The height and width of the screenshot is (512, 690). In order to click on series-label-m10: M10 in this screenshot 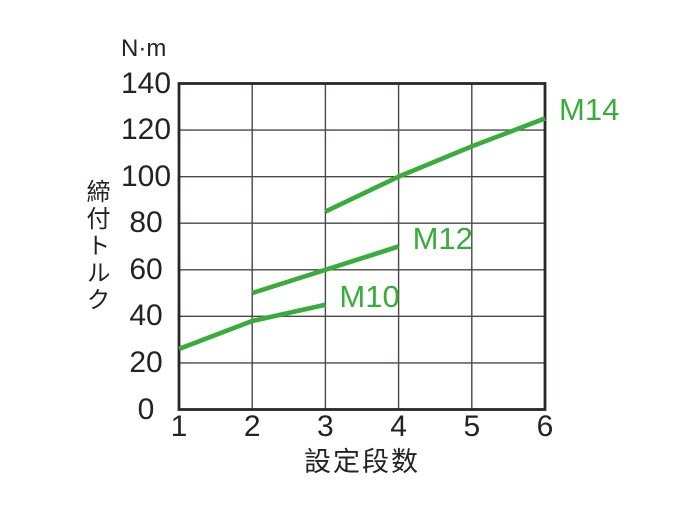, I will do `click(369, 296)`.